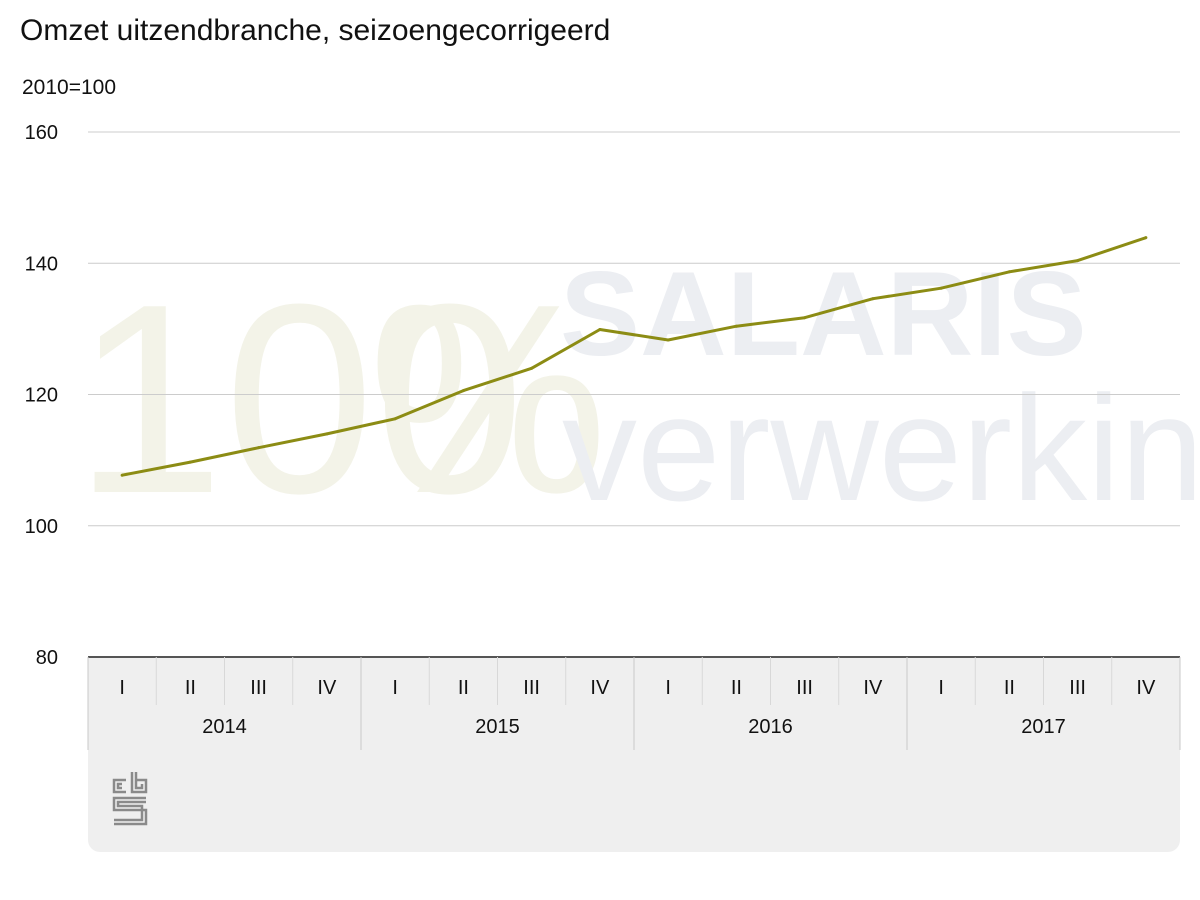 The image size is (1200, 900). Describe the element at coordinates (488, 399) in the screenshot. I see `watermark-symbol: %` at that location.